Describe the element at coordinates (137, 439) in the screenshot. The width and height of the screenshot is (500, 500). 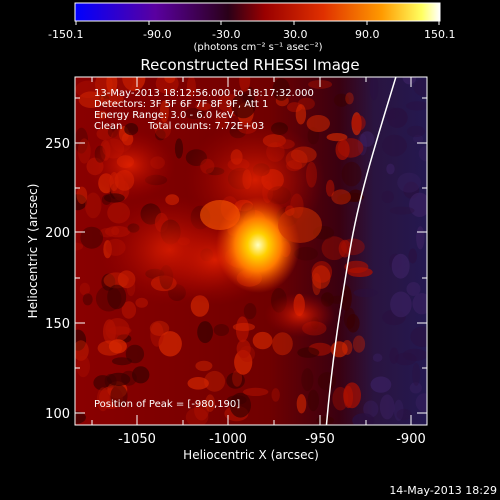
I see `x-tick-label: -1050` at that location.